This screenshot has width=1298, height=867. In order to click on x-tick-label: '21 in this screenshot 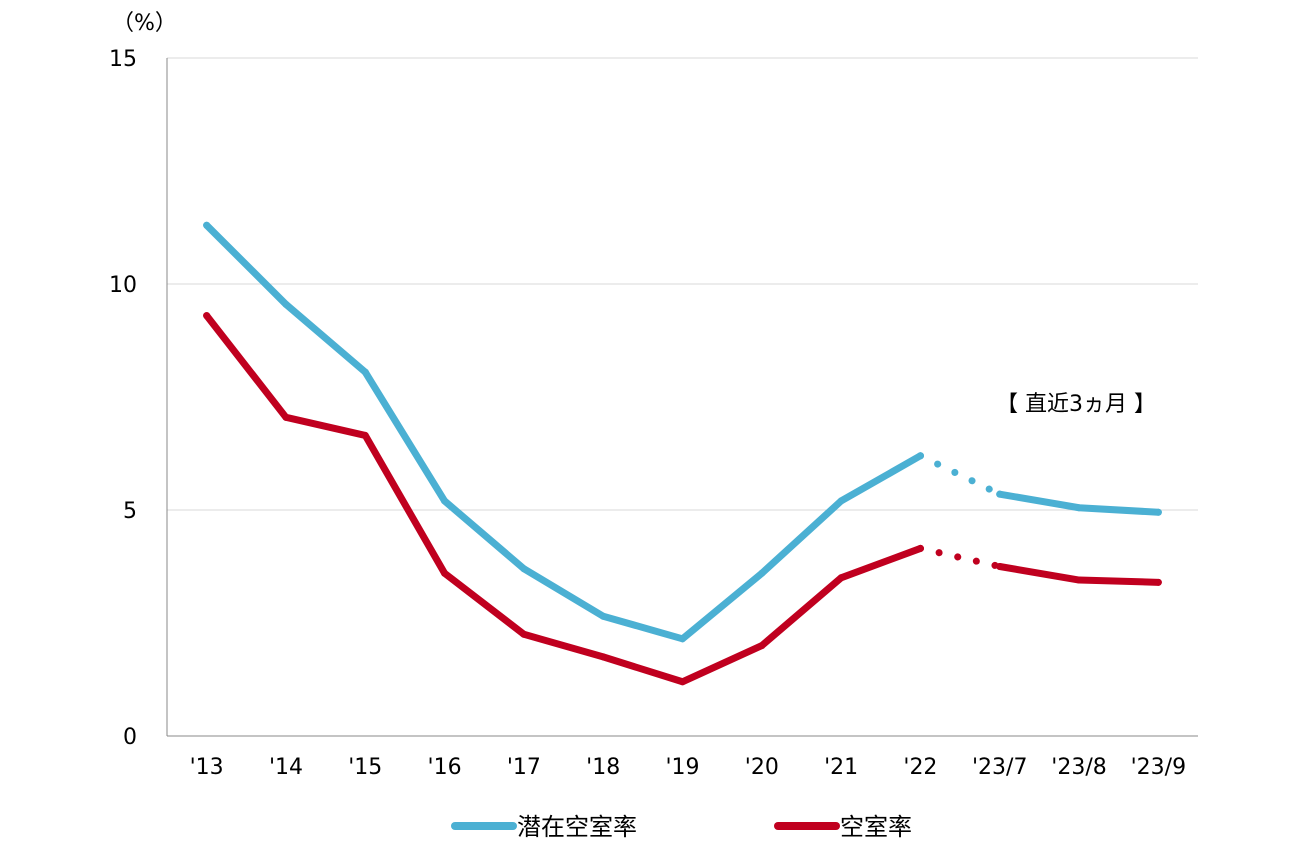, I will do `click(841, 767)`.